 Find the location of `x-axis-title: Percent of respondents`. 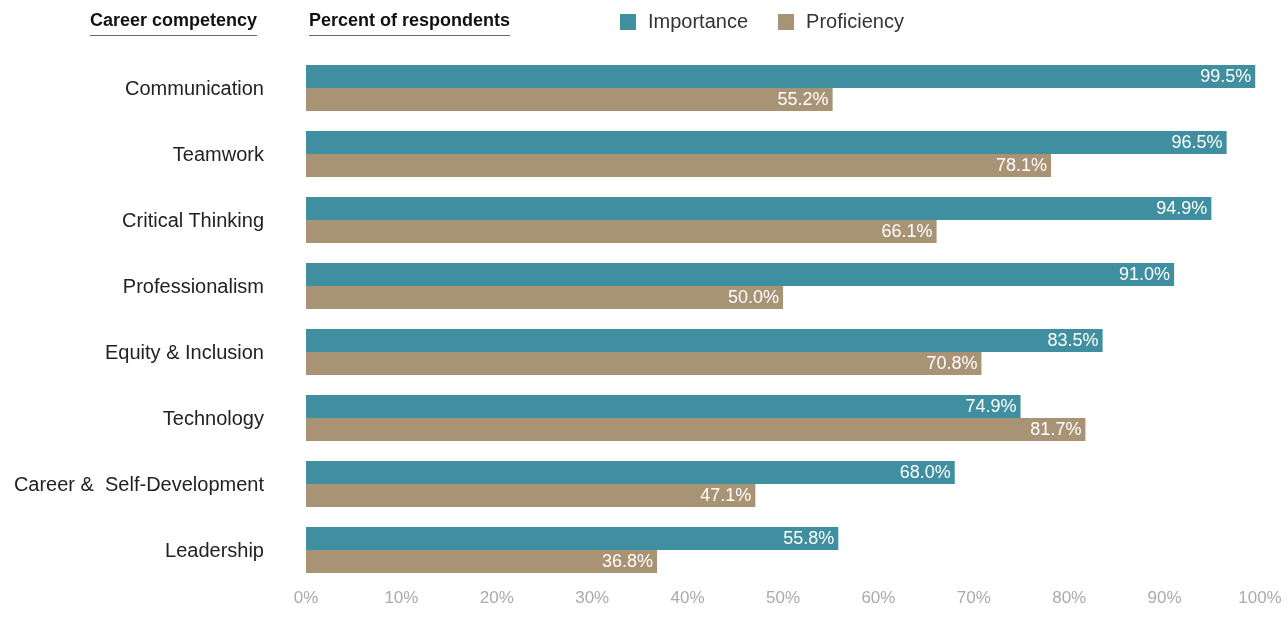

x-axis-title: Percent of respondents is located at coordinates (410, 23).